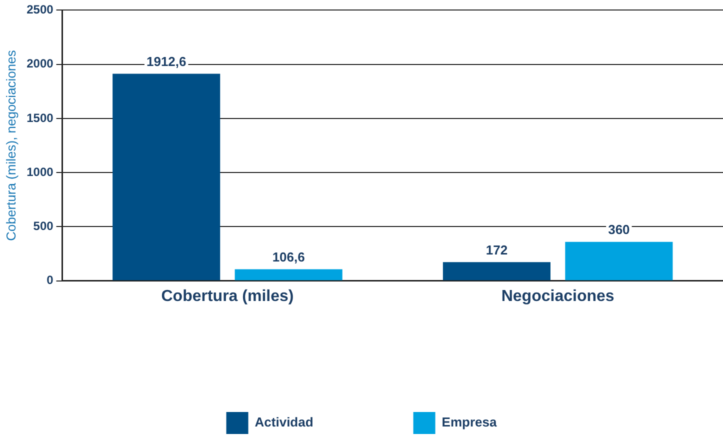 This screenshot has width=723, height=448. I want to click on x-tick-label: Negociaciones, so click(557, 296).